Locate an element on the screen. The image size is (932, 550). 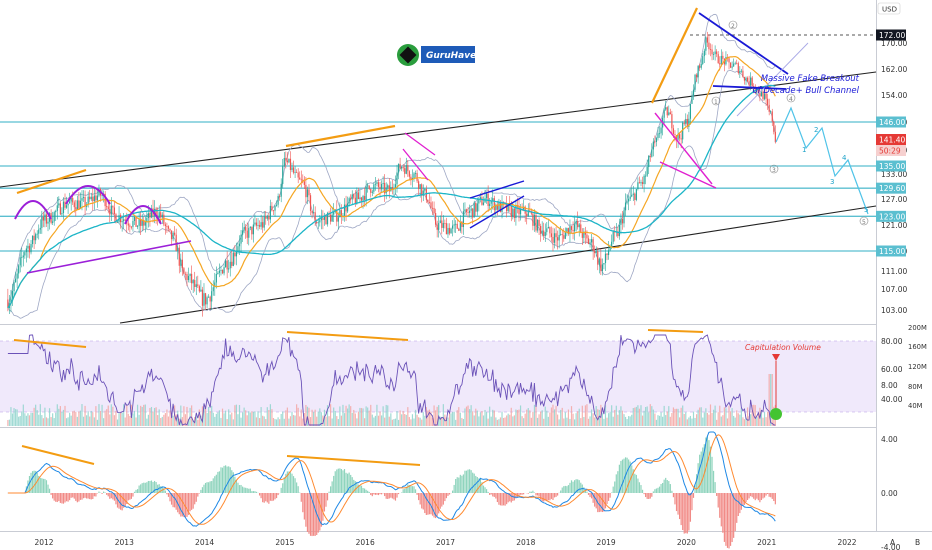
countdown-label: 50:29 is located at coordinates (890, 151).